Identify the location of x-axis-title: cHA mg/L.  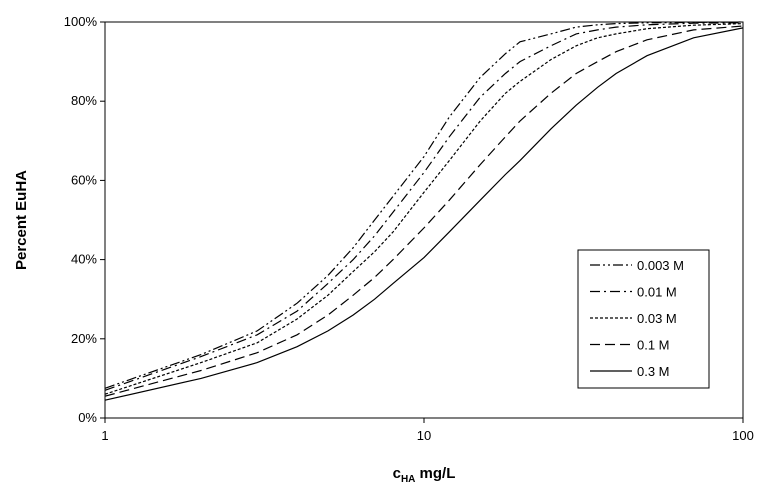
(424, 475).